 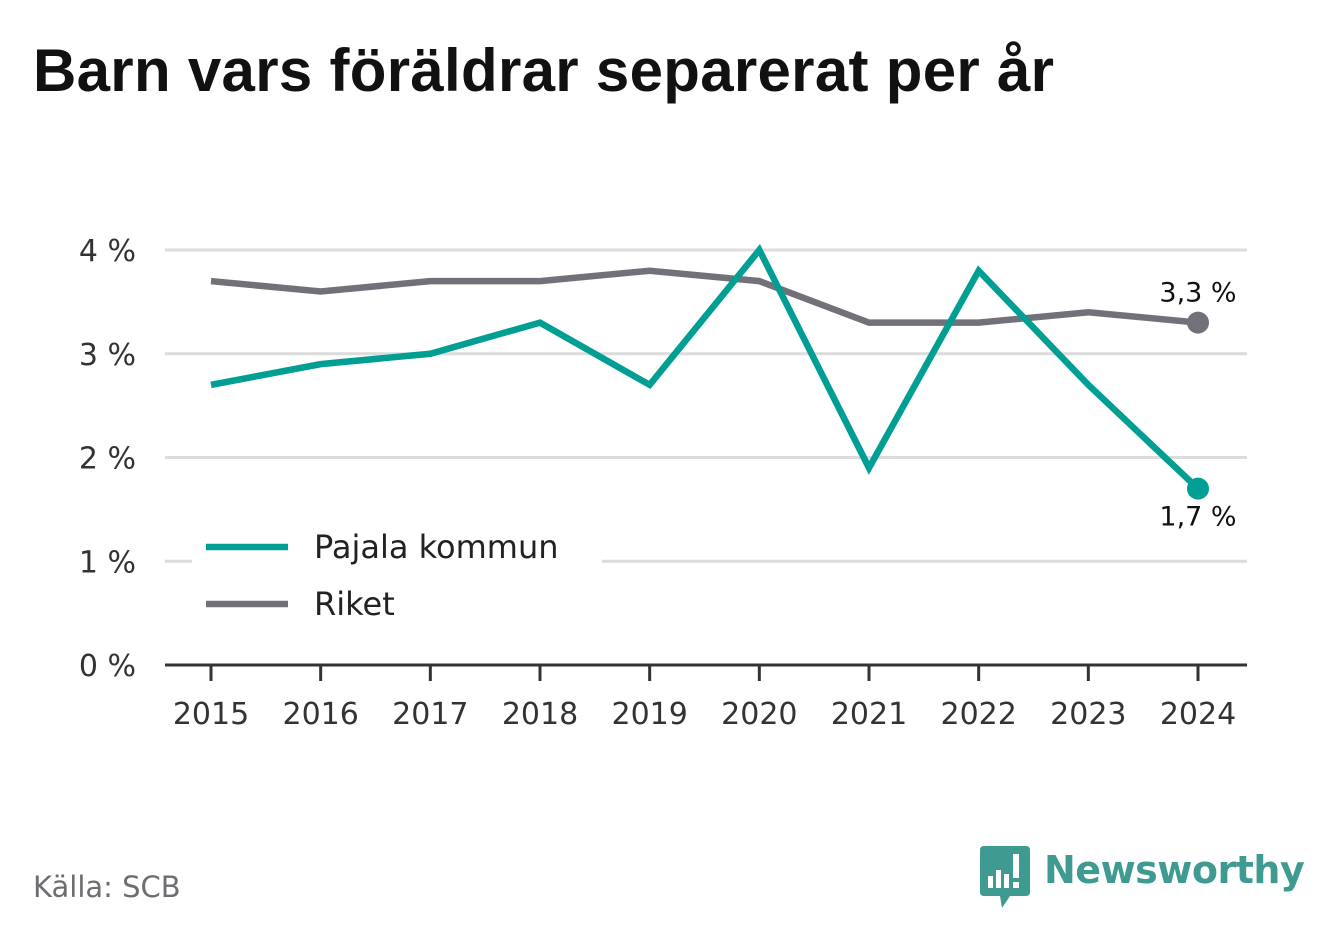 I want to click on brand-name: Newsworthy, so click(x=1174, y=870).